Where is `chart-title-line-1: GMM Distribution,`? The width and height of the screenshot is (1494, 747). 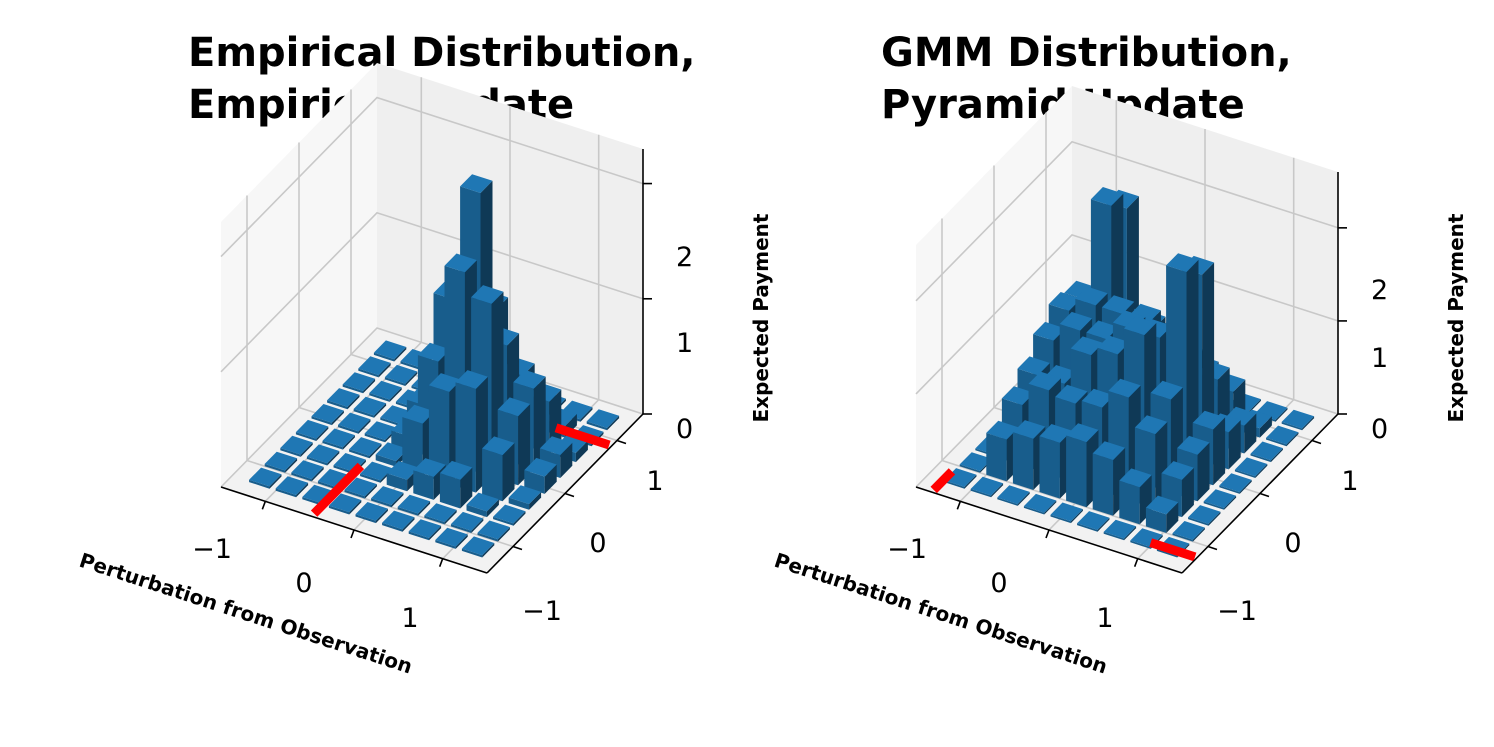
chart-title-line-1: GMM Distribution, is located at coordinates (1086, 53).